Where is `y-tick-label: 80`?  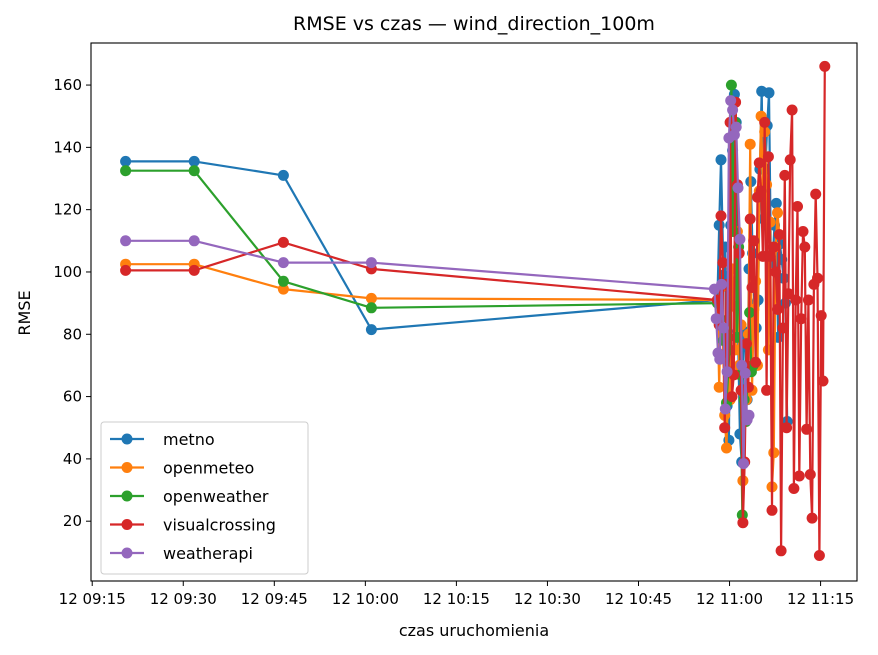
y-tick-label: 80 is located at coordinates (72, 334).